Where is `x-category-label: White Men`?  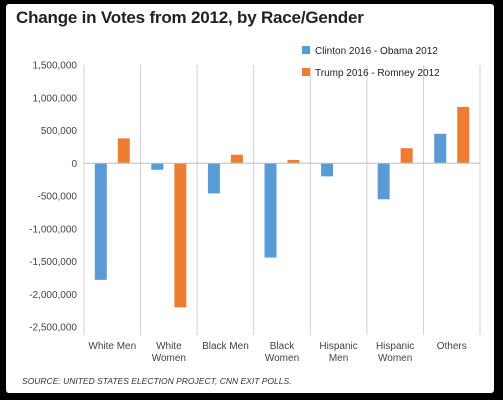 x-category-label: White Men is located at coordinates (112, 346).